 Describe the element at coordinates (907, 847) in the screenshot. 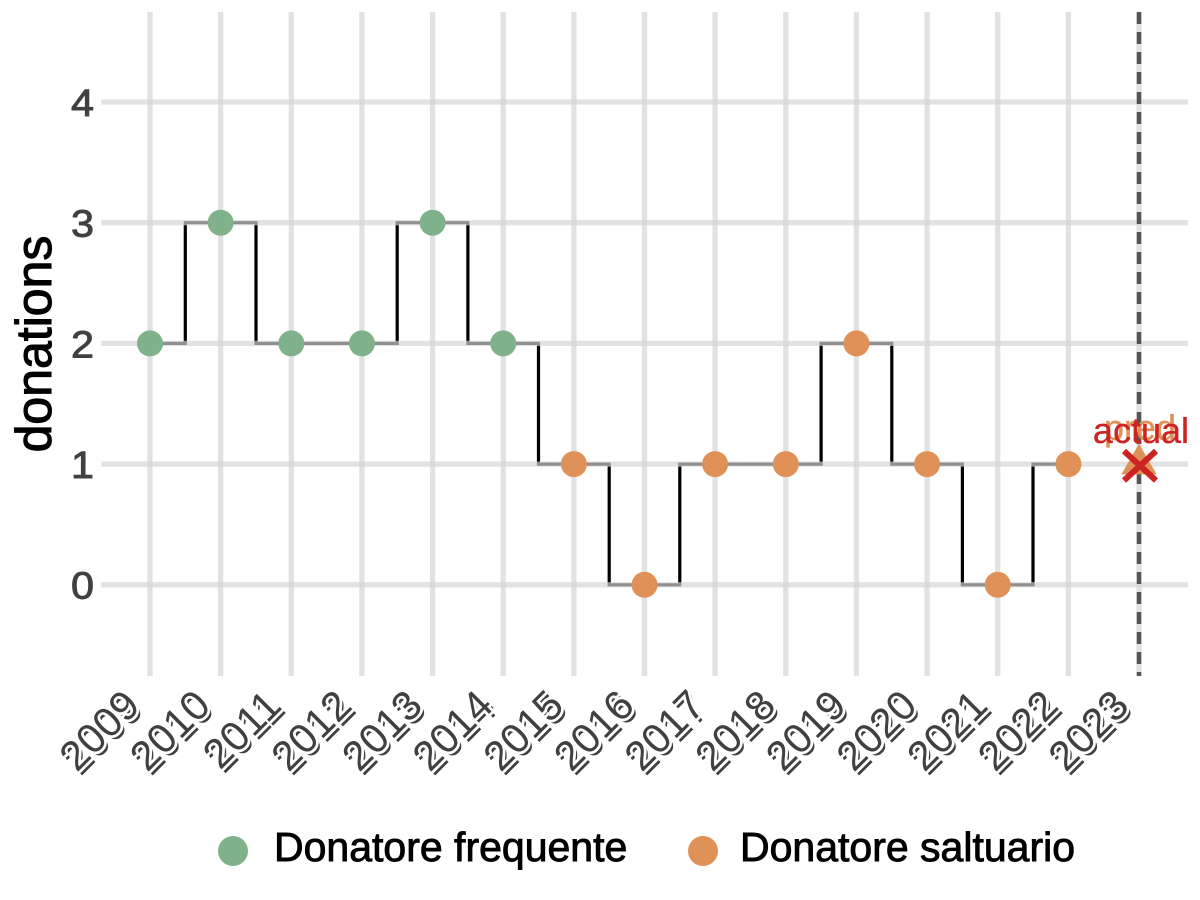

I see `svg-text: Donatore saltuario` at that location.